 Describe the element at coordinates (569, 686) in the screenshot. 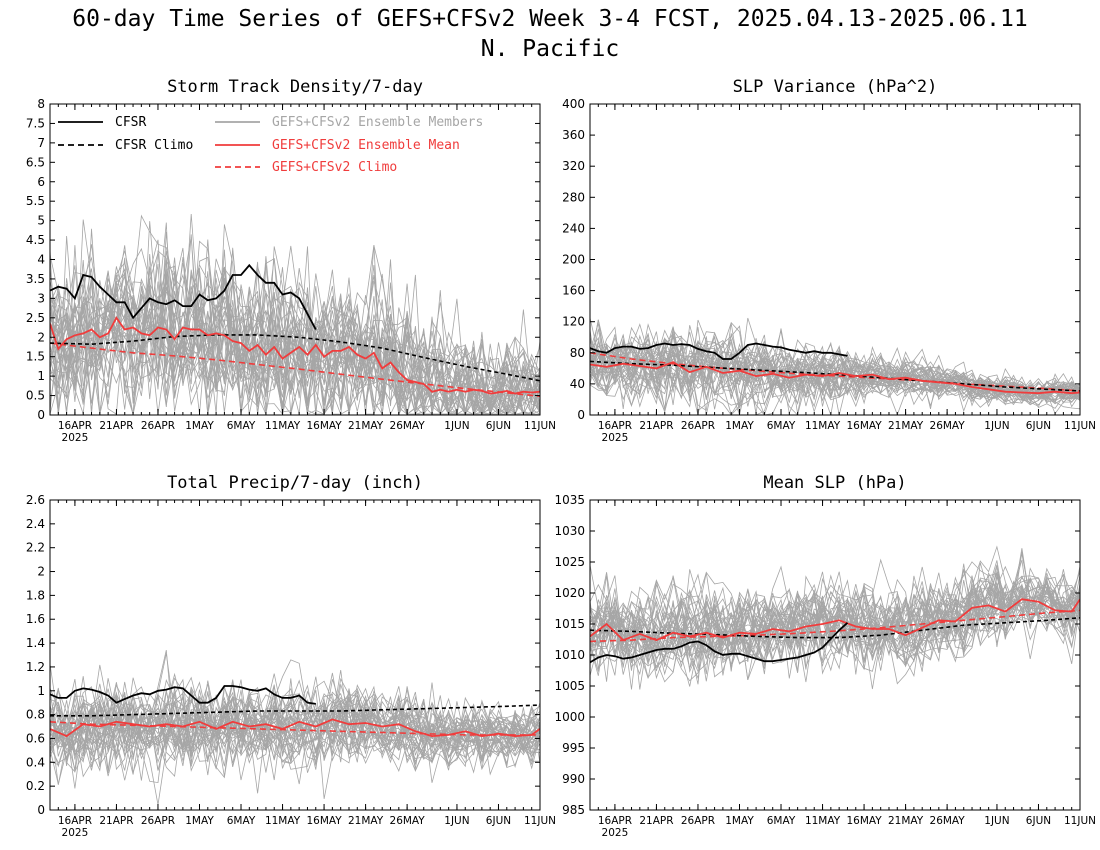

I see `y-tick-label: 1005` at that location.